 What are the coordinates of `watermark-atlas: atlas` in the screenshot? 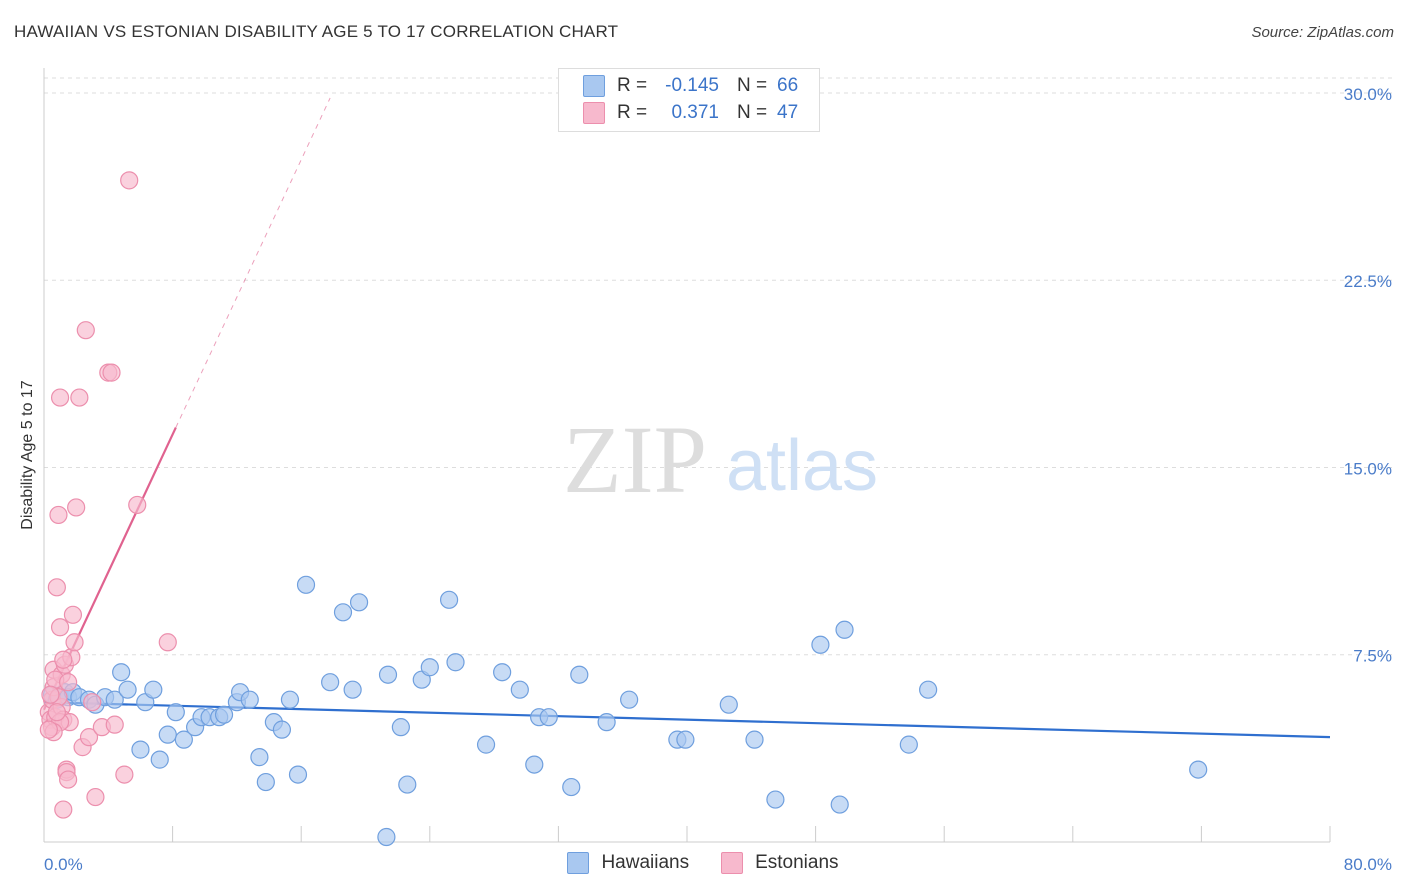 It's located at (802, 466).